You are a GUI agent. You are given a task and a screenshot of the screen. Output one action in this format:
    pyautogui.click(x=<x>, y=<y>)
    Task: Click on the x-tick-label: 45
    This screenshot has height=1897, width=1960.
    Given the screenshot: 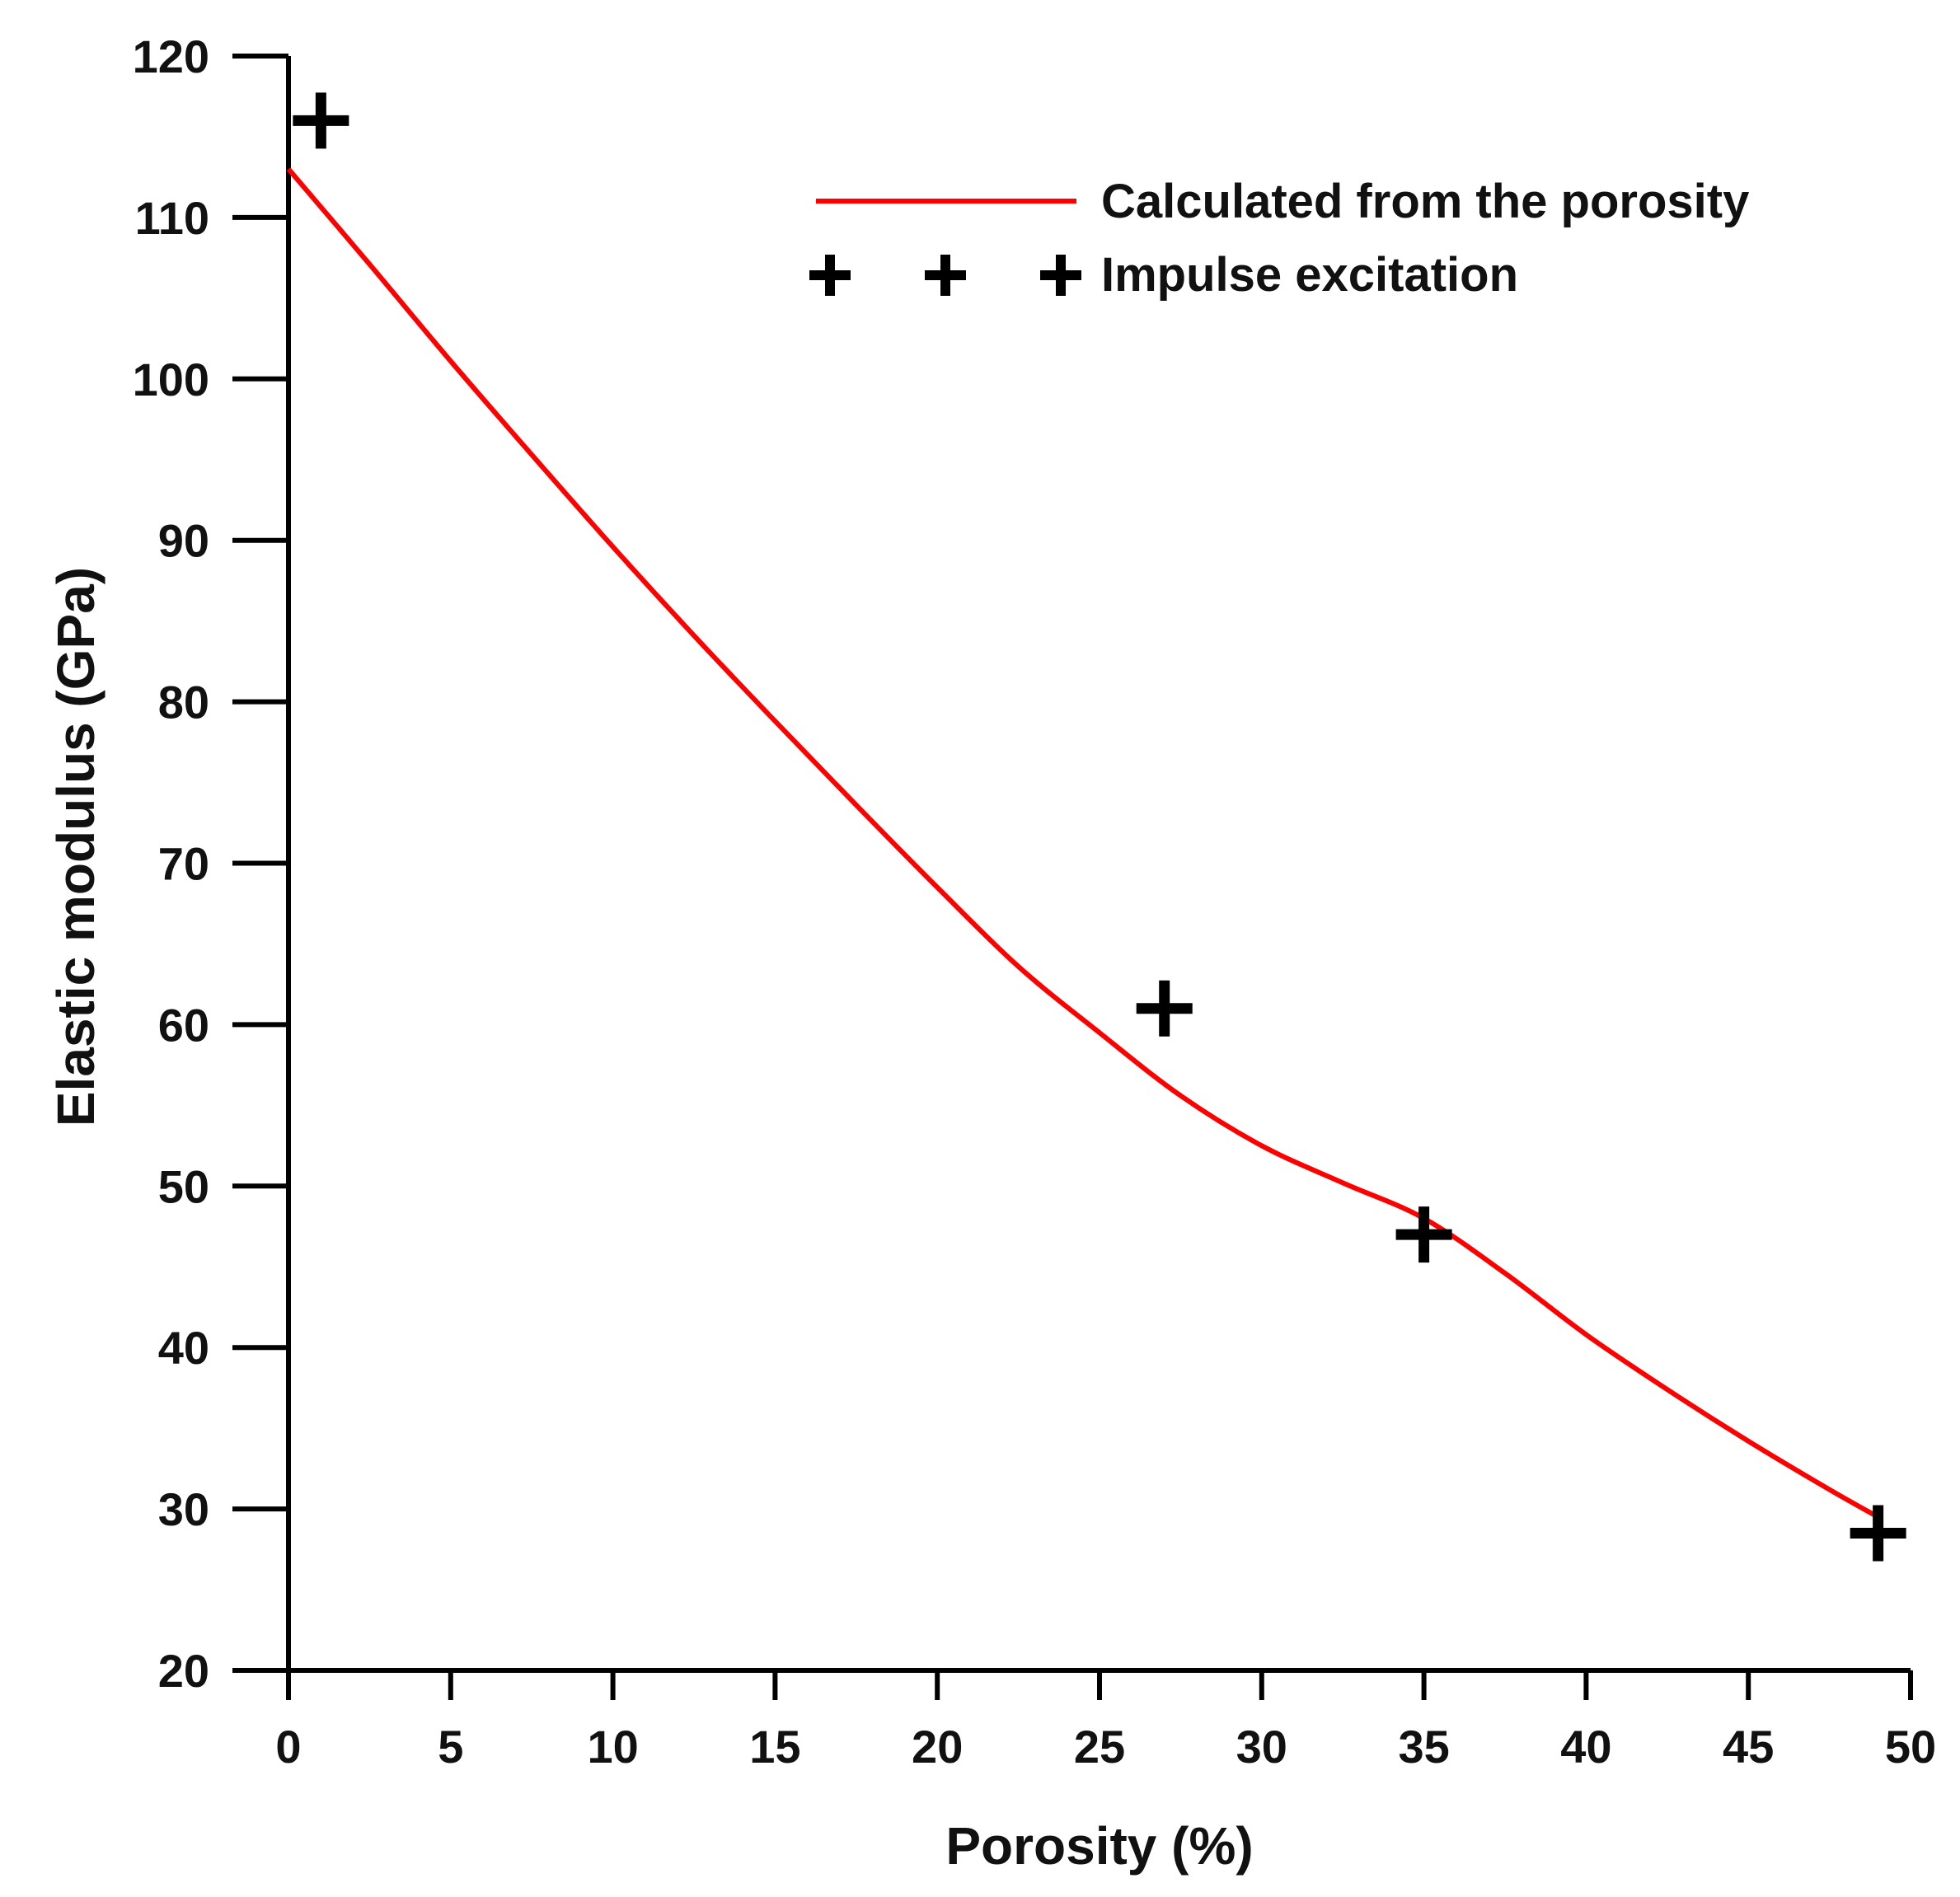 What is the action you would take?
    pyautogui.click(x=1748, y=1747)
    